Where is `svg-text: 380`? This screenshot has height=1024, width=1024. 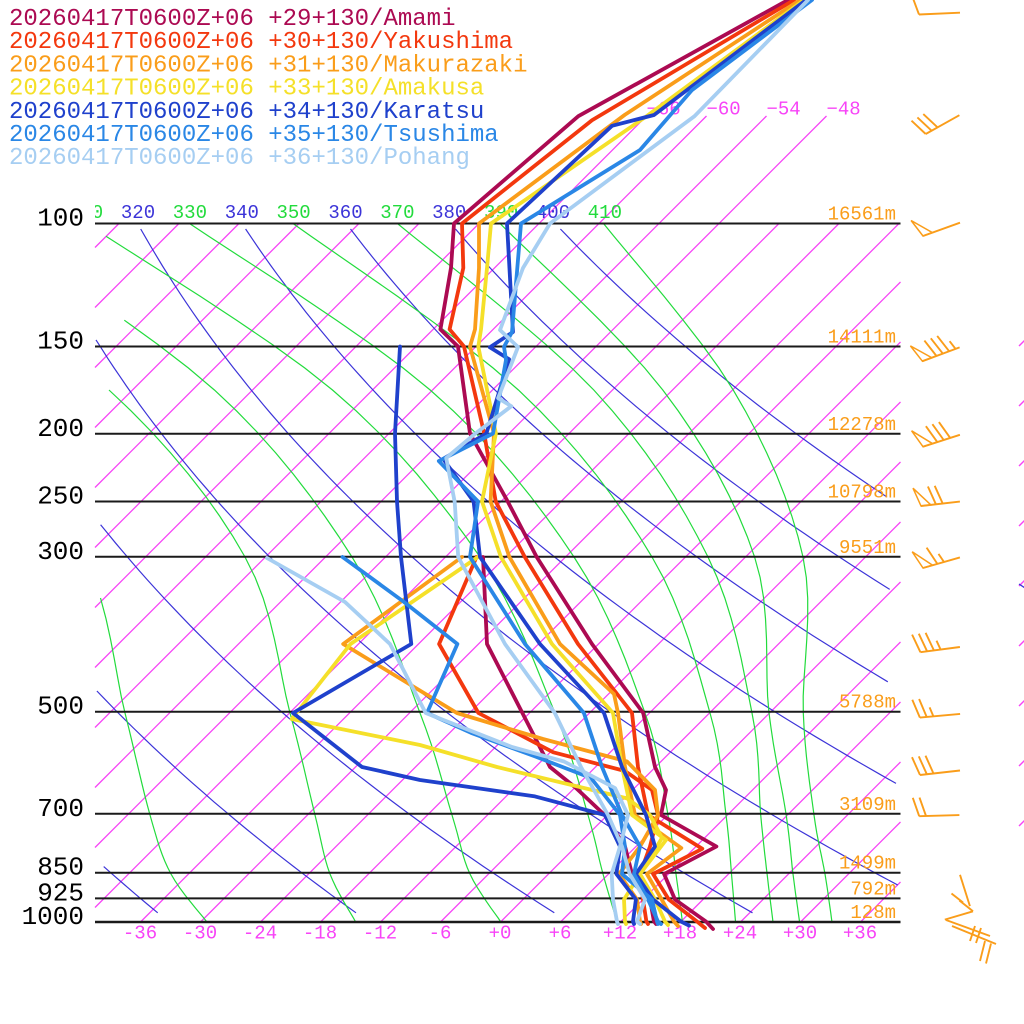
svg-text: 380 is located at coordinates (449, 213).